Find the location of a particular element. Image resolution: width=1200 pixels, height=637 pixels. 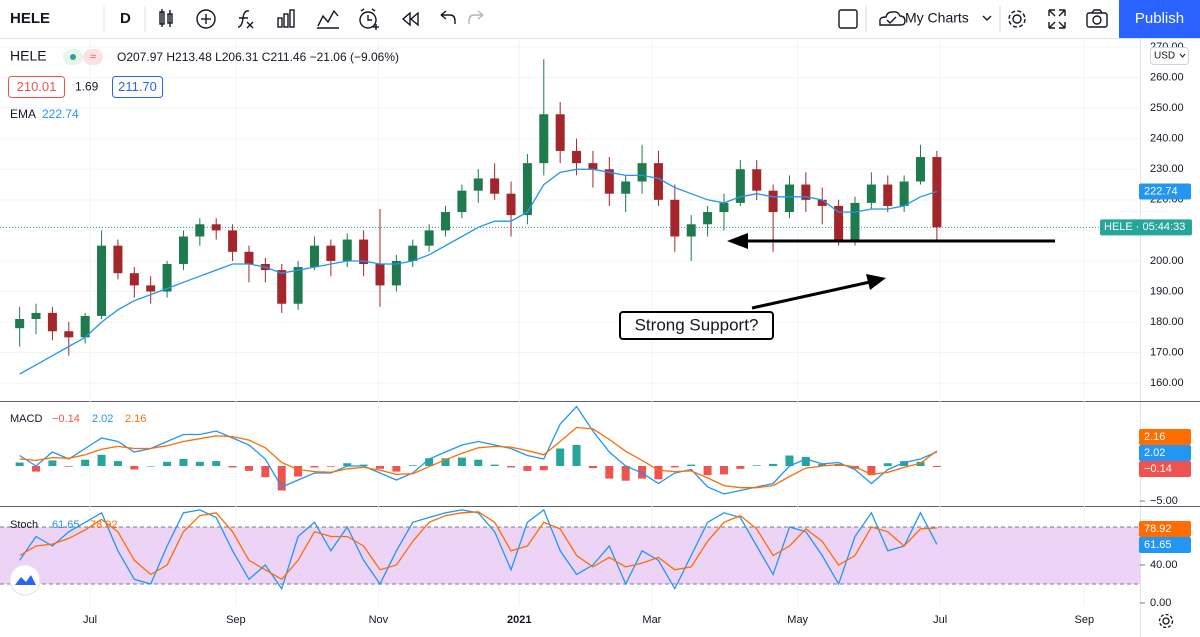

logo is located at coordinates (25, 580).